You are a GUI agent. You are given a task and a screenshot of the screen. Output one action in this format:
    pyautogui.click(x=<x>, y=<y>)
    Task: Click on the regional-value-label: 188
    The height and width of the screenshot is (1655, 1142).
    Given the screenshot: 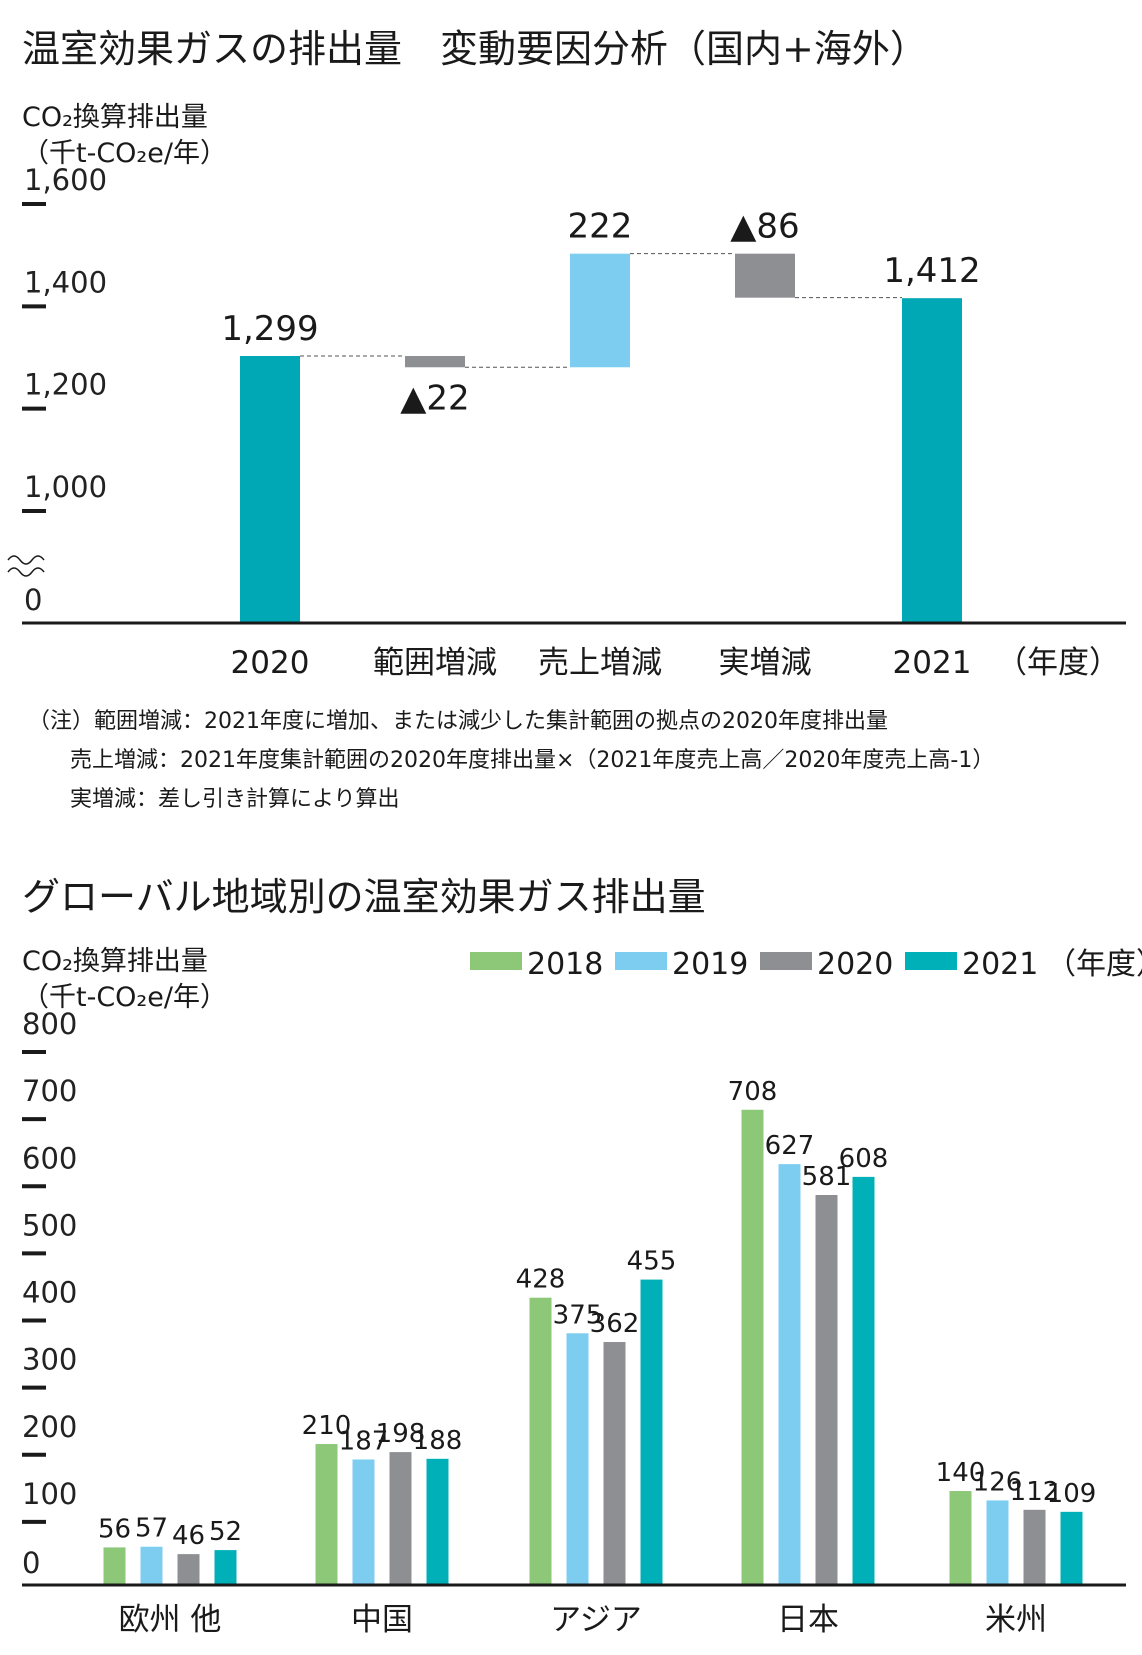 What is the action you would take?
    pyautogui.click(x=438, y=1441)
    